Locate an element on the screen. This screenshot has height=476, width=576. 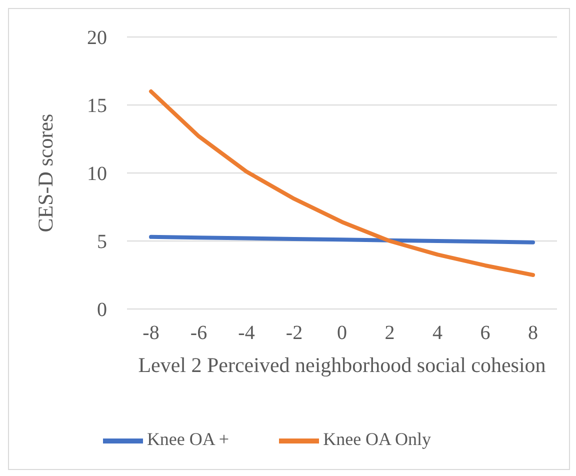
y-tick-label: 15 is located at coordinates (97, 106).